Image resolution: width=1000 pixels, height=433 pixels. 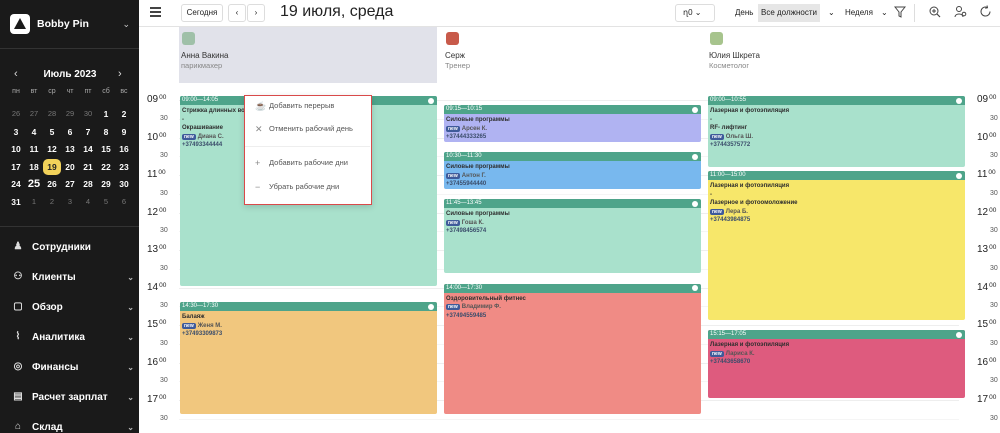 I want to click on calendar-day: 23, so click(x=124, y=167).